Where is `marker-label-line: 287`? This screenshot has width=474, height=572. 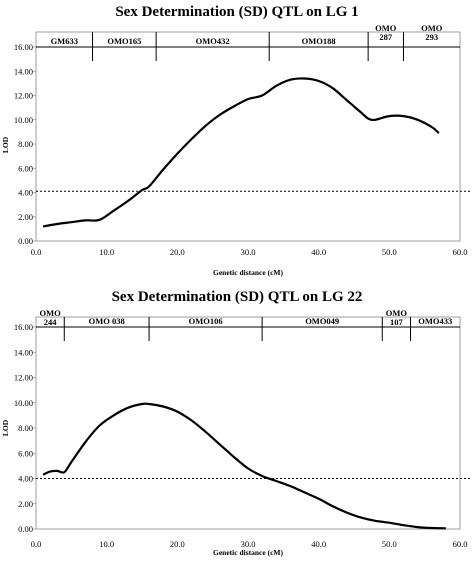 marker-label-line: 287 is located at coordinates (386, 37).